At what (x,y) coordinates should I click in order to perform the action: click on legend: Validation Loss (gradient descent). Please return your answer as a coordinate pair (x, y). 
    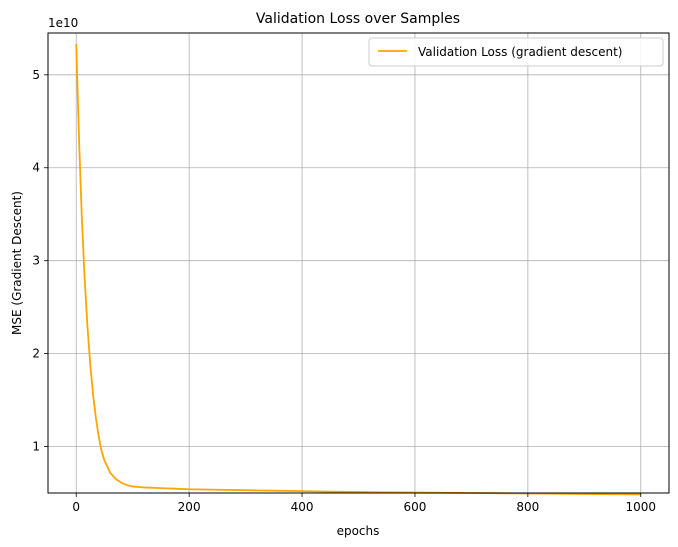
    Looking at the image, I should click on (516, 52).